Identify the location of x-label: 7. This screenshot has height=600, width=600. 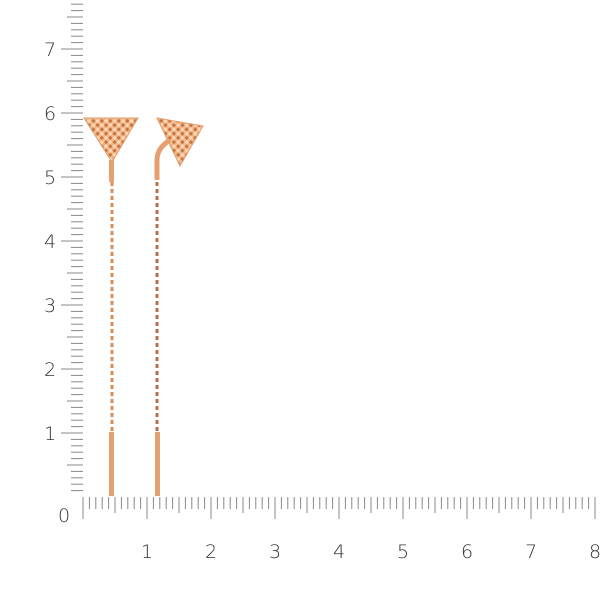
(531, 552).